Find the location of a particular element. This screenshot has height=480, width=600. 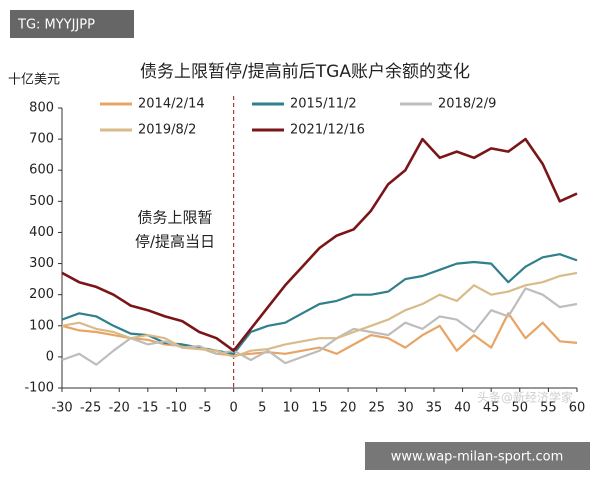

legend-label: 2014/2/14 is located at coordinates (171, 104).